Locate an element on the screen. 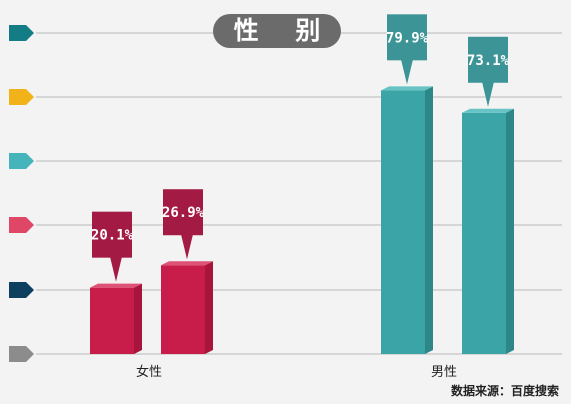 The width and height of the screenshot is (571, 404). chart-title: 性 别 is located at coordinates (277, 31).